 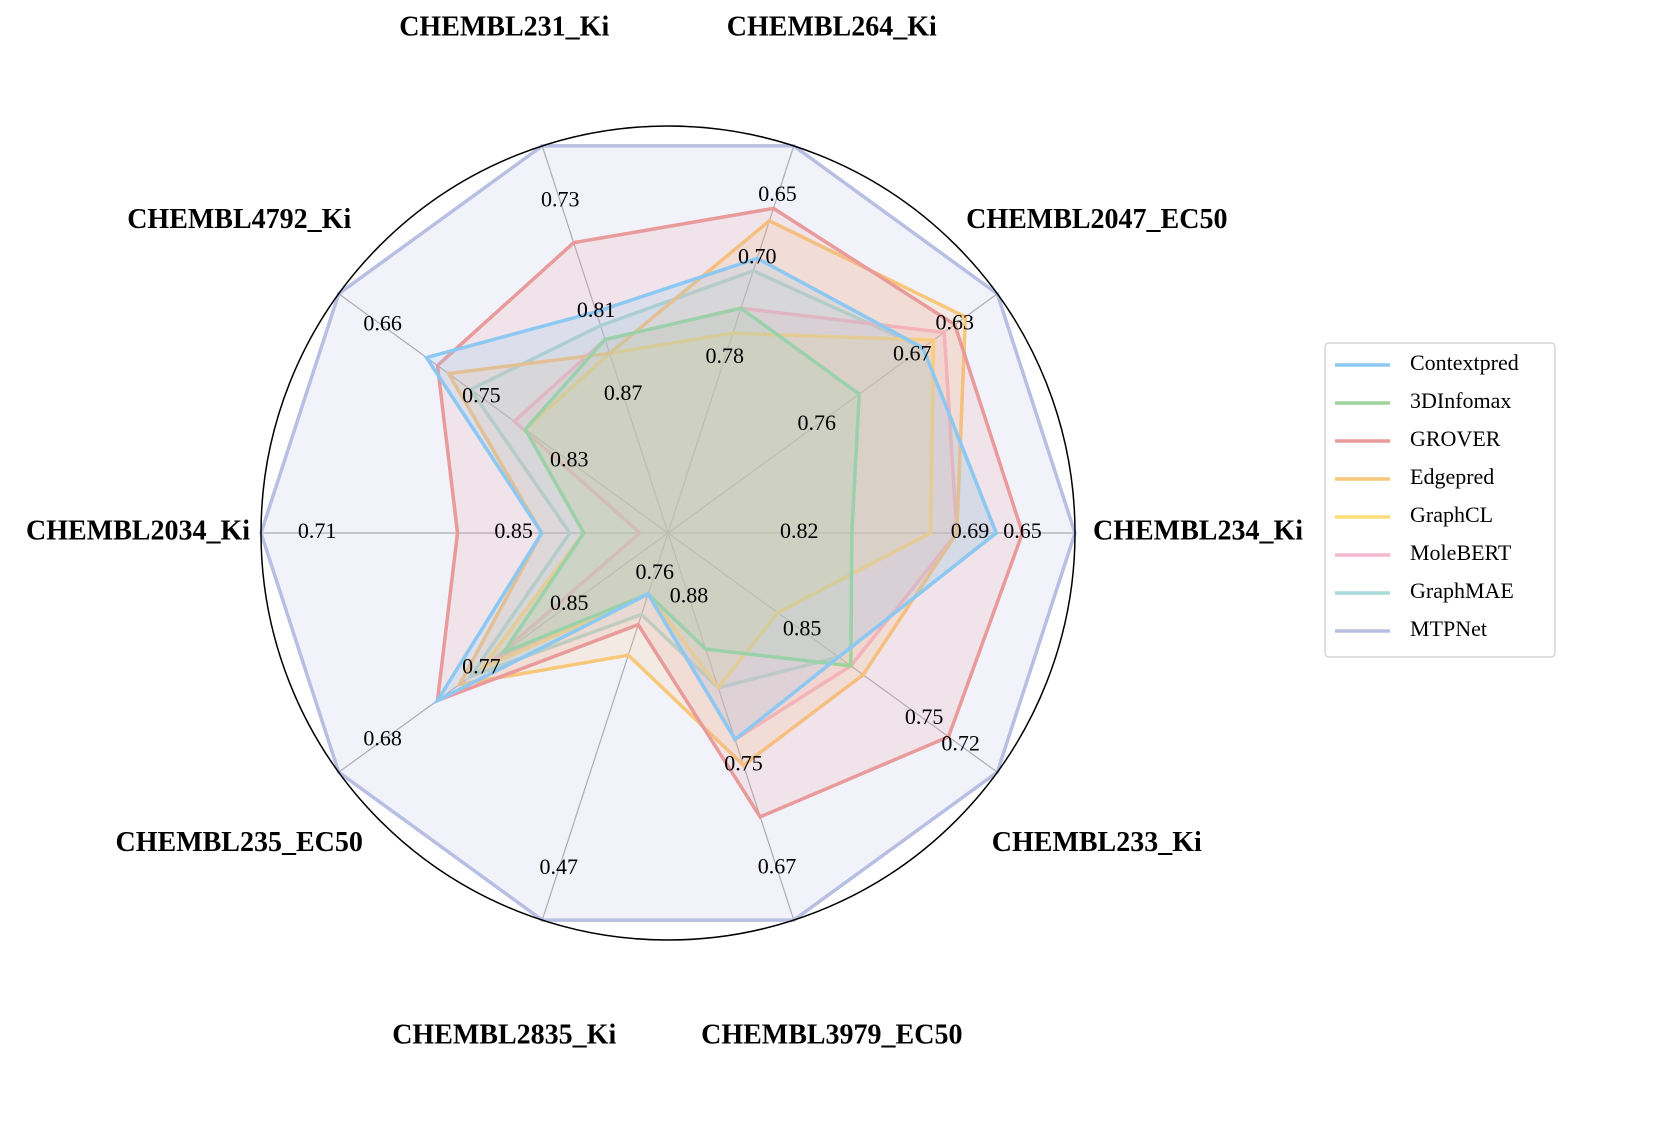 I want to click on axis-label: CHEMBL235_EC50, so click(x=239, y=842).